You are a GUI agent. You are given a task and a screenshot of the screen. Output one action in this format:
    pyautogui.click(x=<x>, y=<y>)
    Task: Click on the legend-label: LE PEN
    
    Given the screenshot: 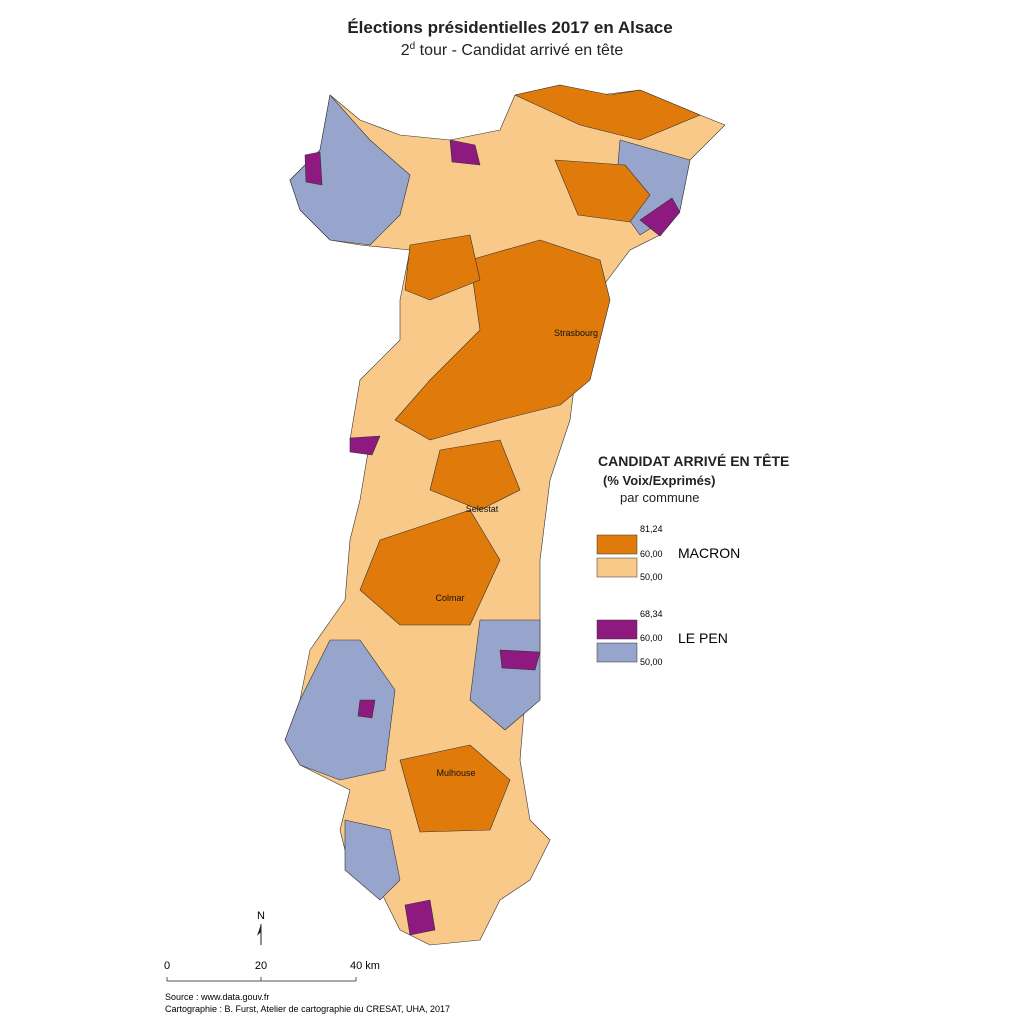 What is the action you would take?
    pyautogui.click(x=703, y=638)
    